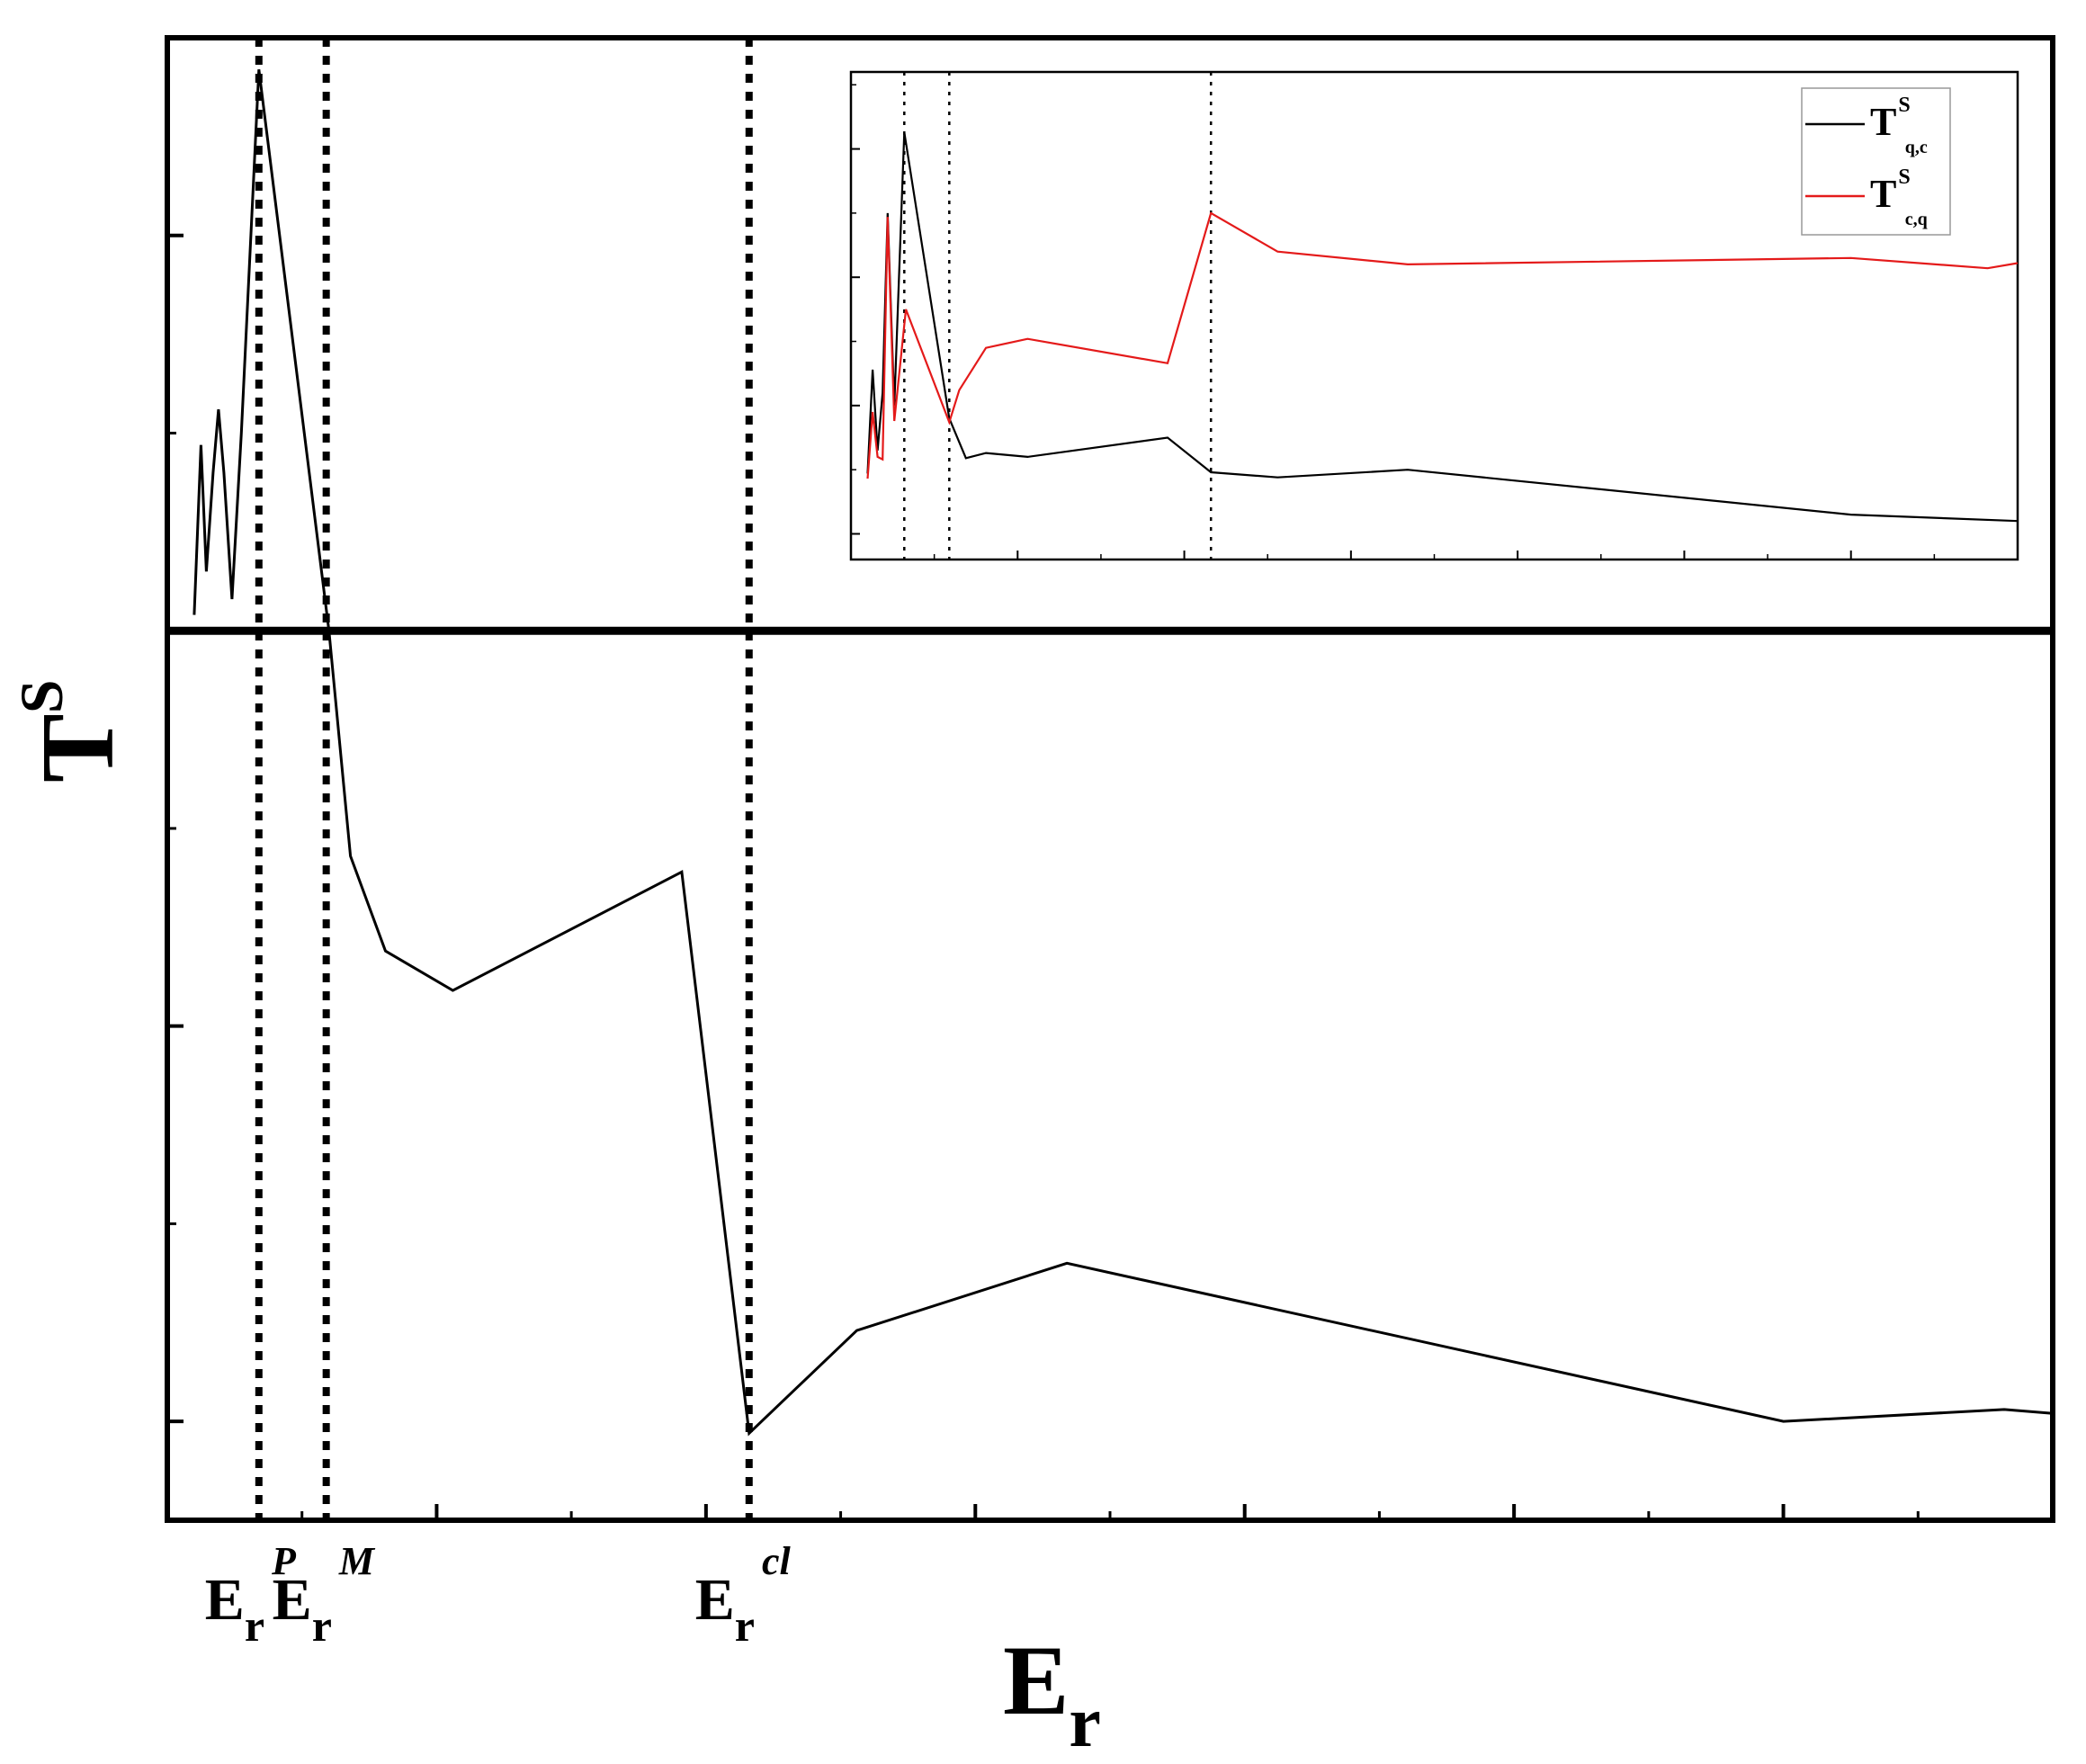 This screenshot has height=1764, width=2086. I want to click on inset-series-tqc-line, so click(1442, 327).